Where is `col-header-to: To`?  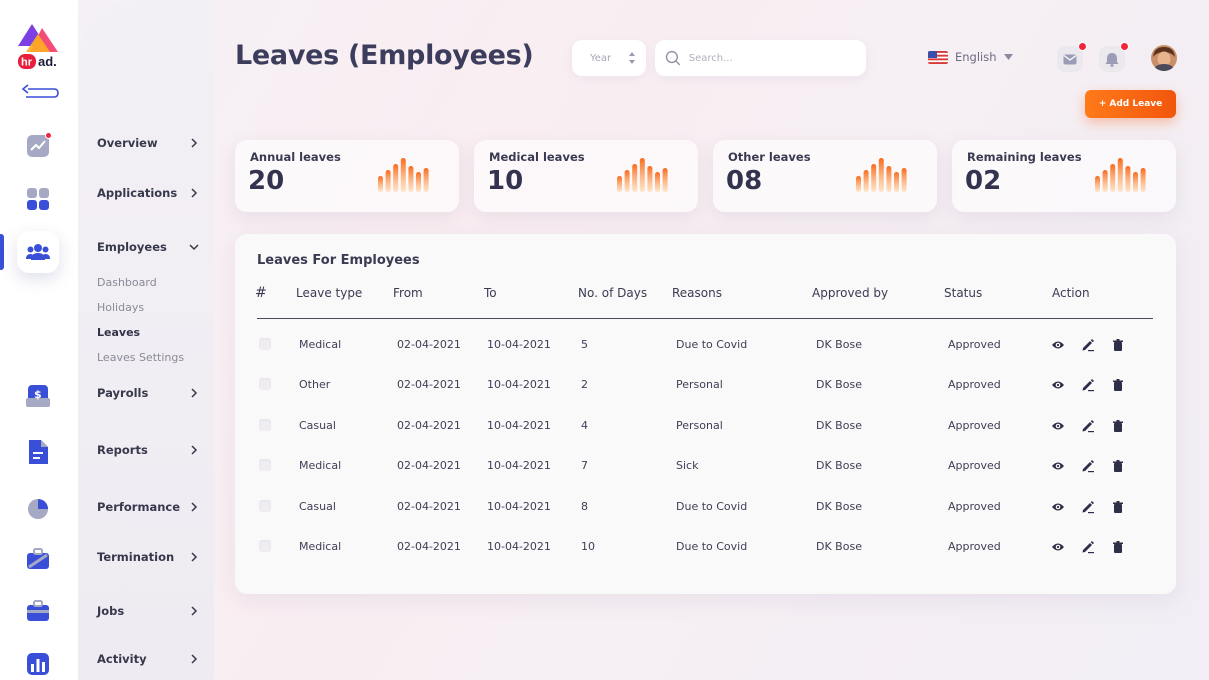
col-header-to: To is located at coordinates (490, 293).